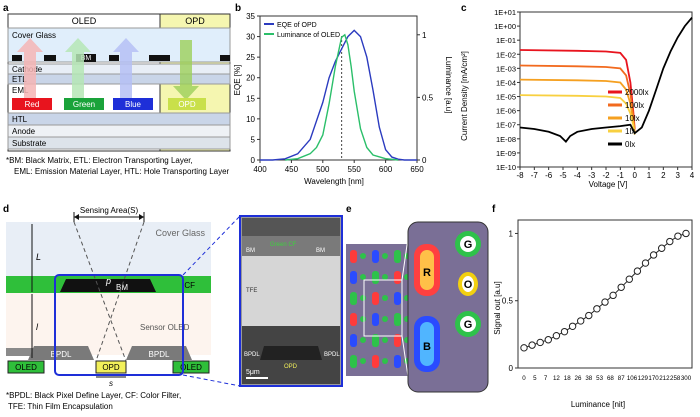 This screenshot has height=417, width=700. Describe the element at coordinates (334, 181) in the screenshot. I see `chart-b-xlabel: Wavelength [nm]` at that location.